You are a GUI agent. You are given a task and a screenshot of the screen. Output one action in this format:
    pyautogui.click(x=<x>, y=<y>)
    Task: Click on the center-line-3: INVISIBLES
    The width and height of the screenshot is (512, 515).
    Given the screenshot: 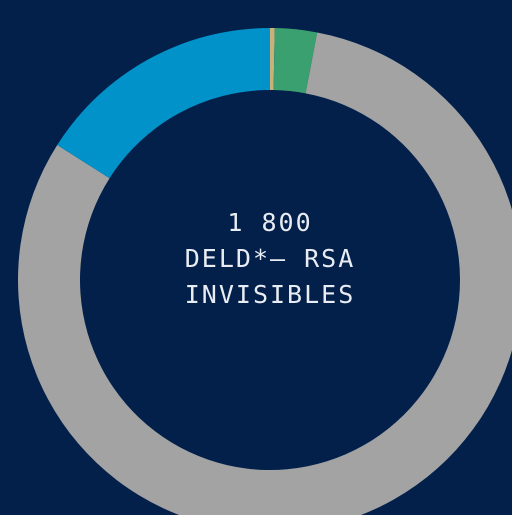 What is the action you would take?
    pyautogui.click(x=270, y=294)
    